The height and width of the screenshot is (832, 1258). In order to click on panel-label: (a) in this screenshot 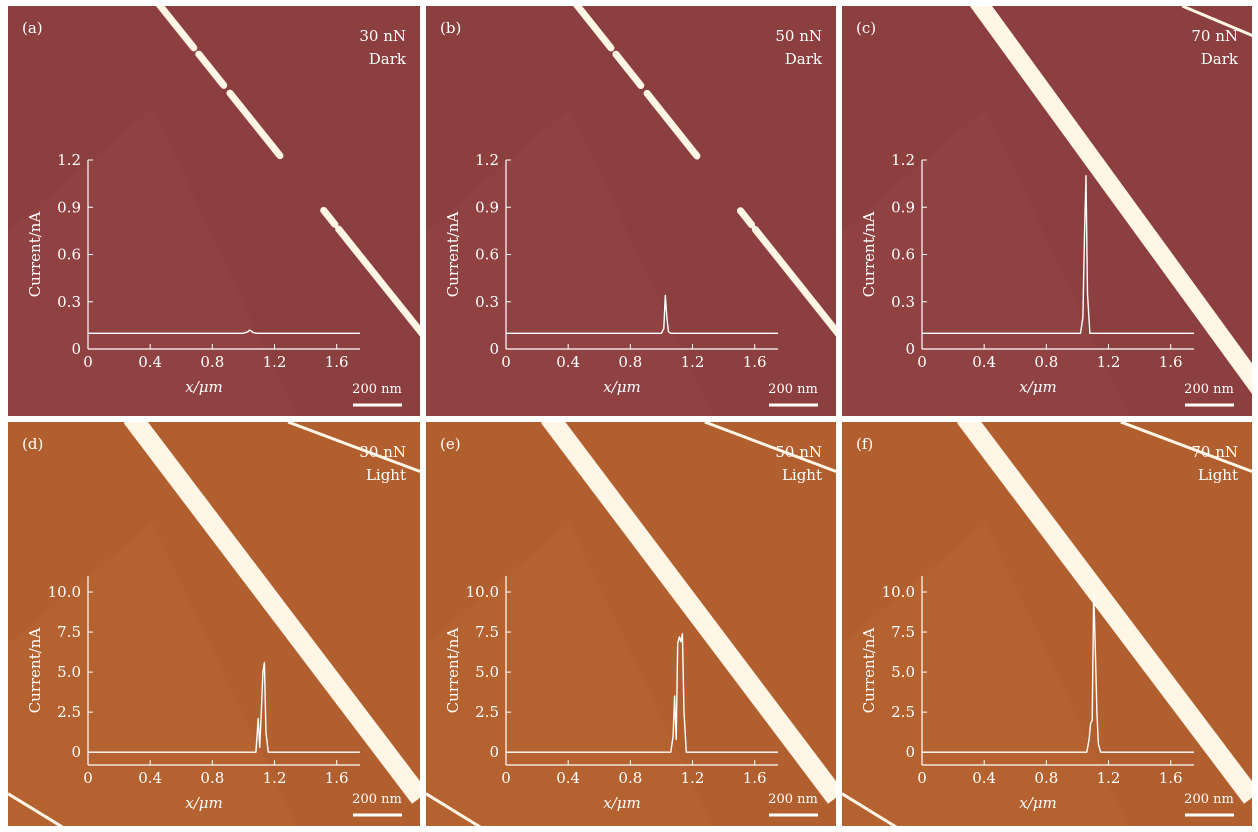, I will do `click(32, 28)`.